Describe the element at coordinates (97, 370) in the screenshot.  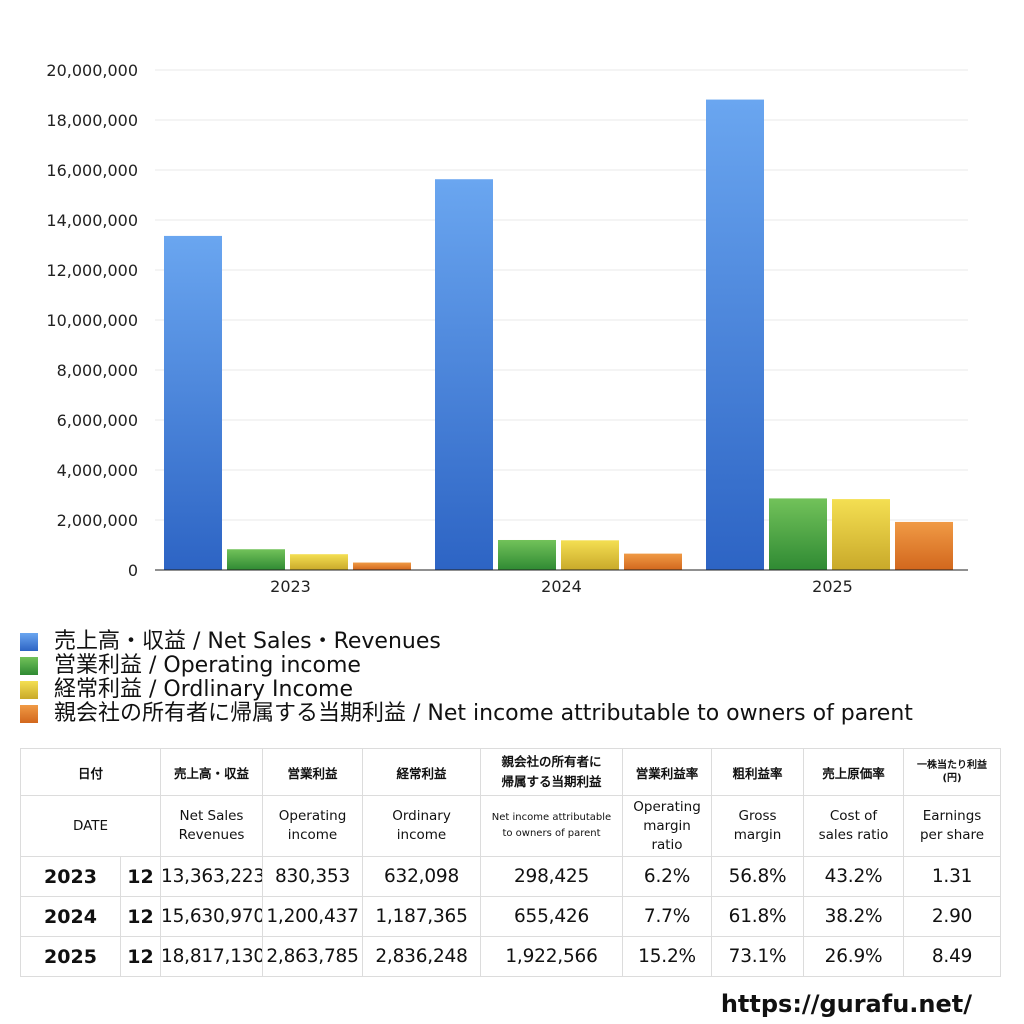
I see `y-tick-label: 8,000,000` at that location.